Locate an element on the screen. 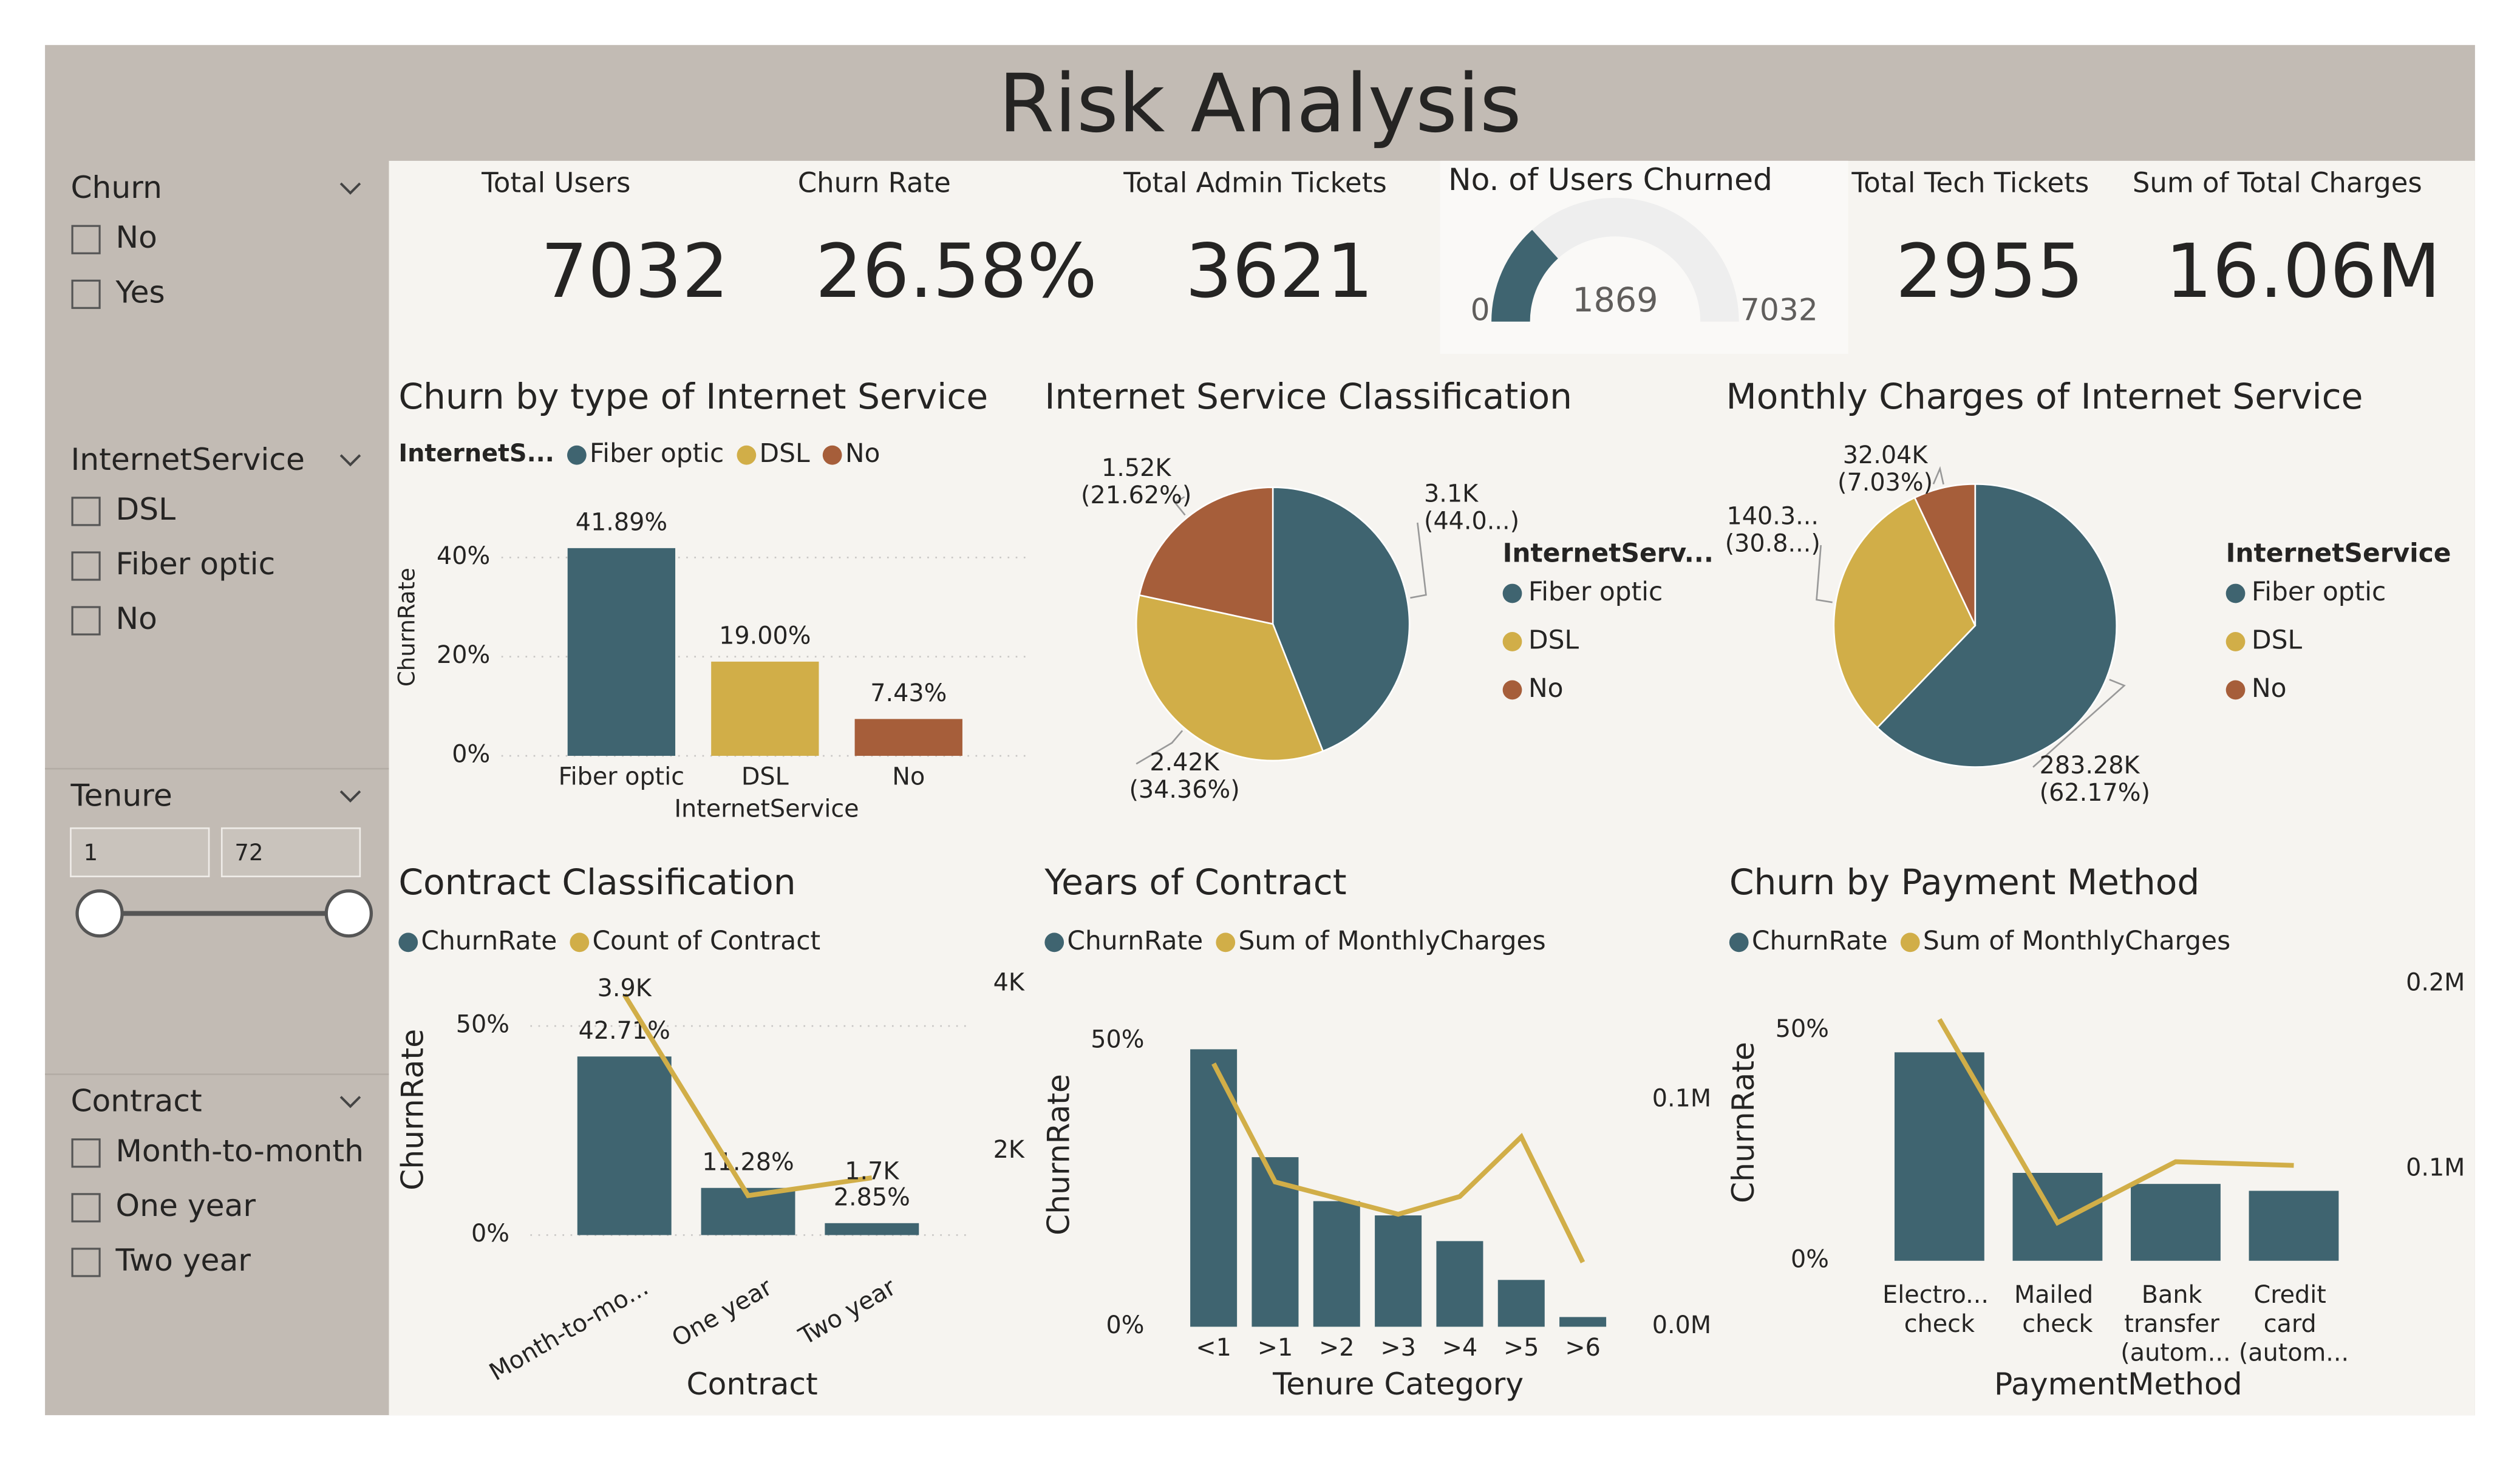 The height and width of the screenshot is (1457, 2520). x-tick-label: DSL is located at coordinates (765, 777).